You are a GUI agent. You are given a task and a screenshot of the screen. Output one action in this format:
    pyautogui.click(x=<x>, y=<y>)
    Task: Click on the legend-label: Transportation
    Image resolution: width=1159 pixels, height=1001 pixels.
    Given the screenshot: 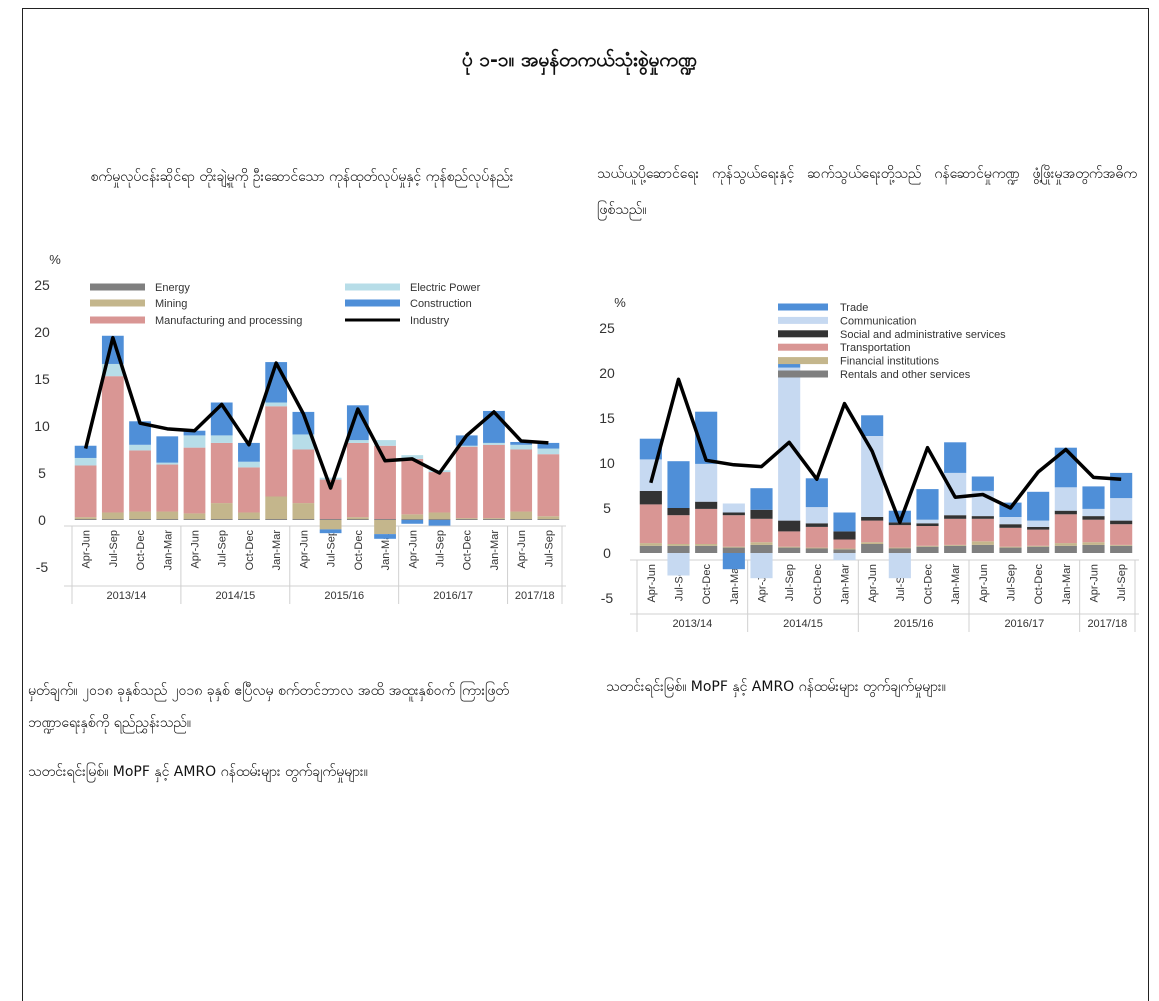 What is the action you would take?
    pyautogui.click(x=875, y=348)
    